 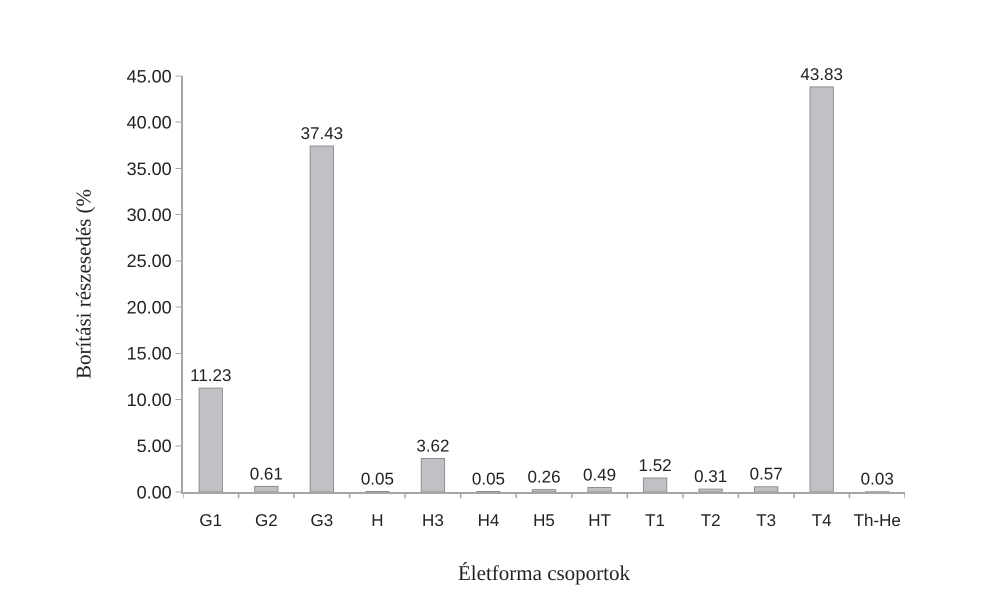 What do you see at coordinates (322, 520) in the screenshot?
I see `x-tick-label: G3` at bounding box center [322, 520].